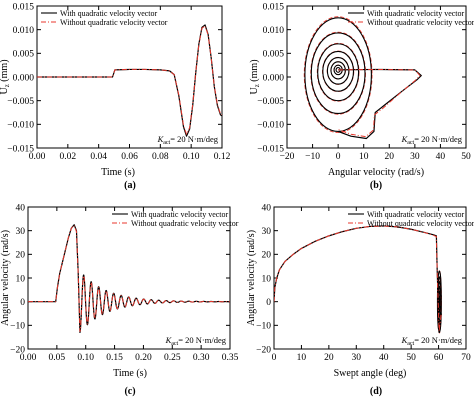 The height and width of the screenshot is (401, 474). I want to click on x-tick-label: 60, so click(439, 358).